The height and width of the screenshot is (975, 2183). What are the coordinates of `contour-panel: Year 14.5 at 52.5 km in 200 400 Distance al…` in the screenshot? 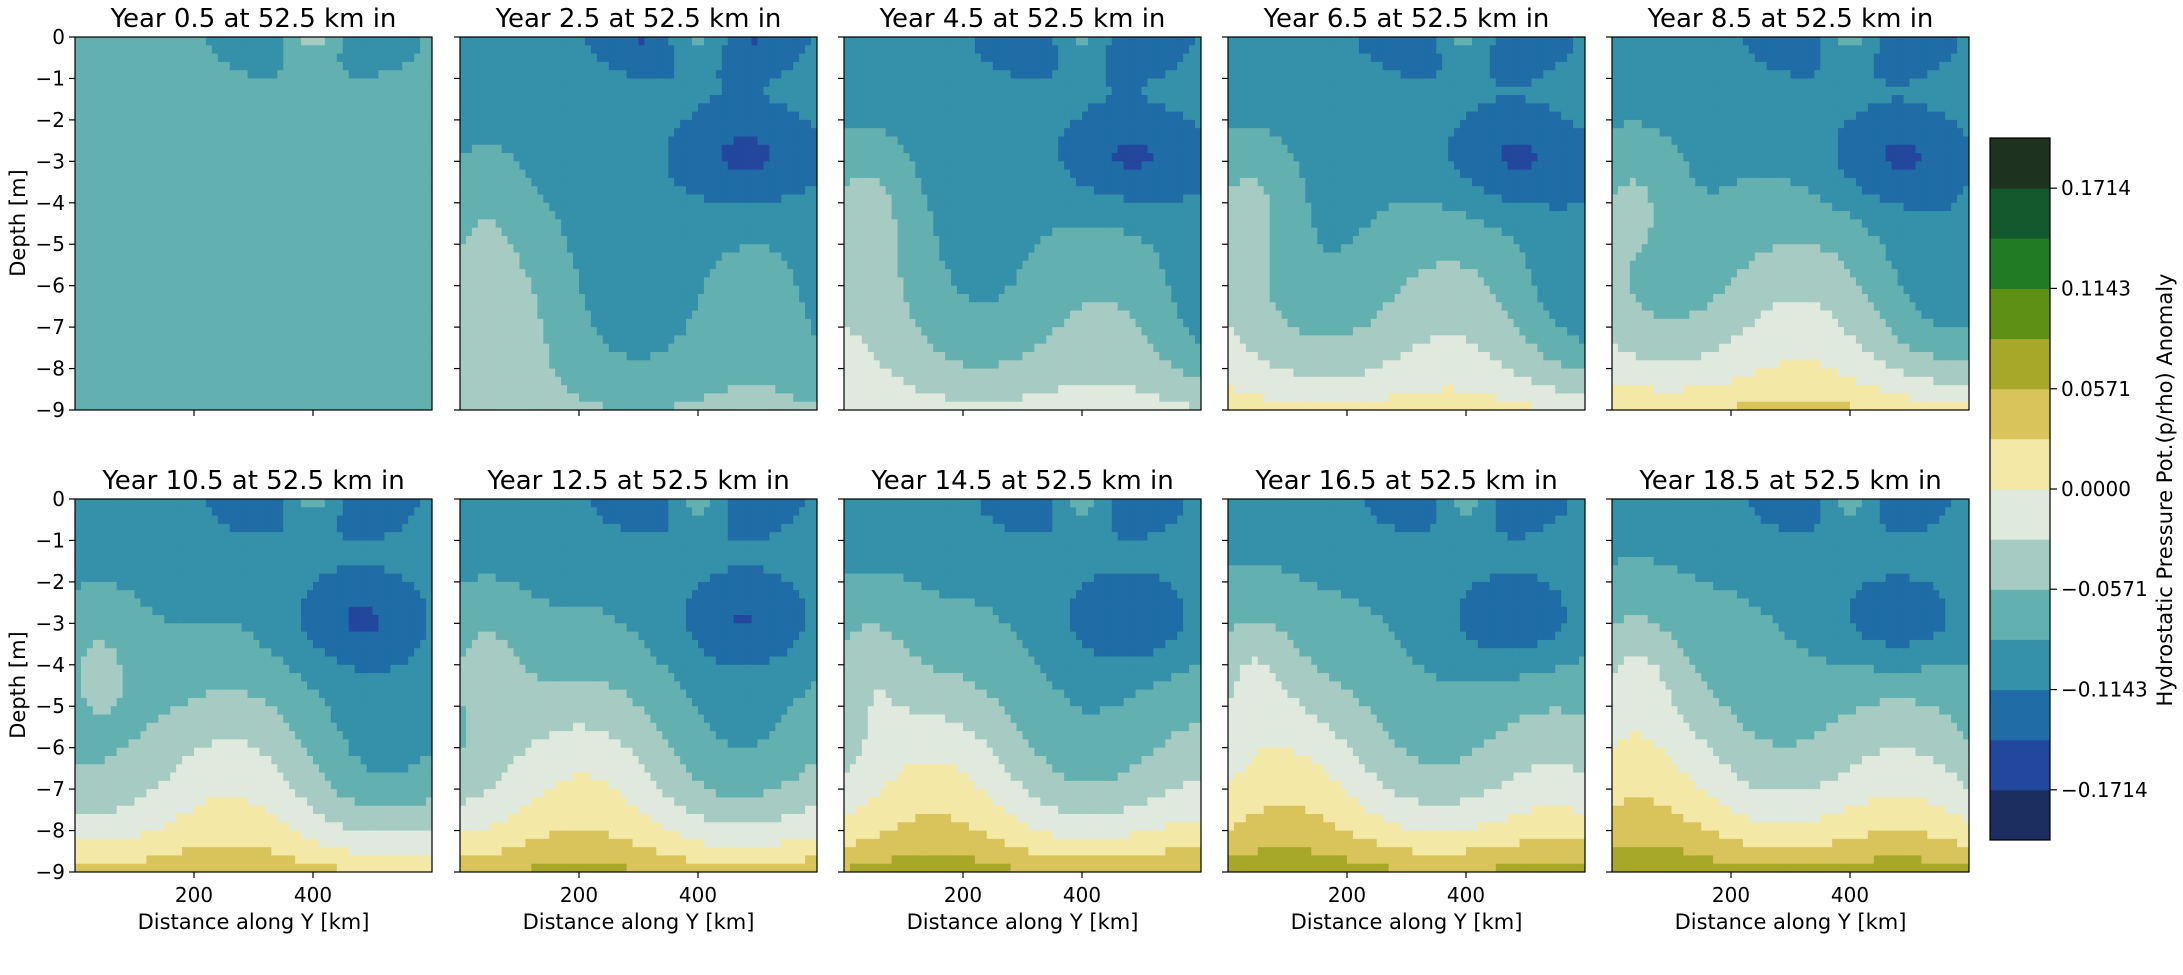 It's located at (1020, 700).